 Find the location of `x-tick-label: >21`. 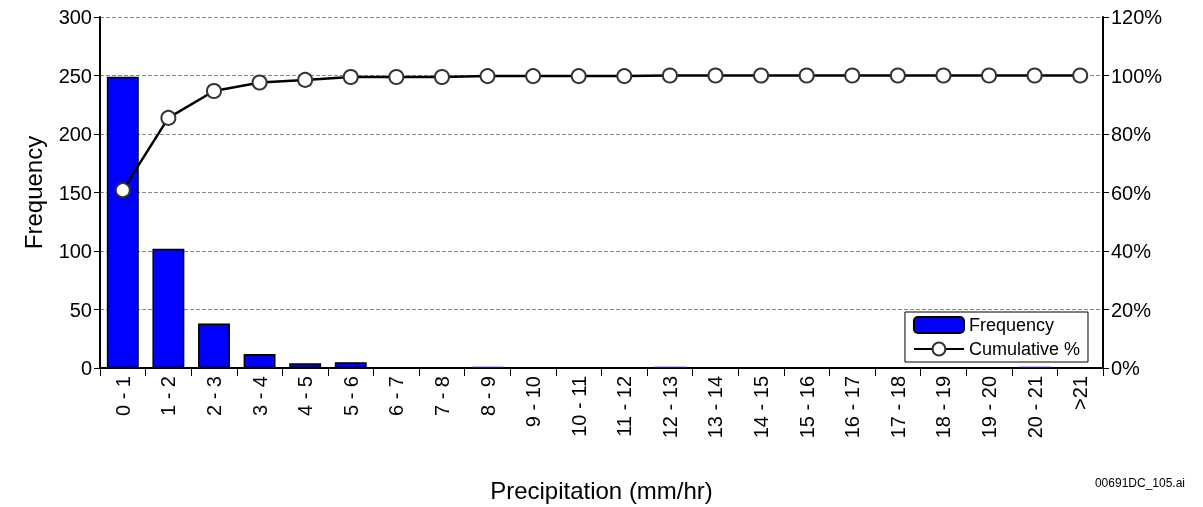

x-tick-label: >21 is located at coordinates (1080, 393).